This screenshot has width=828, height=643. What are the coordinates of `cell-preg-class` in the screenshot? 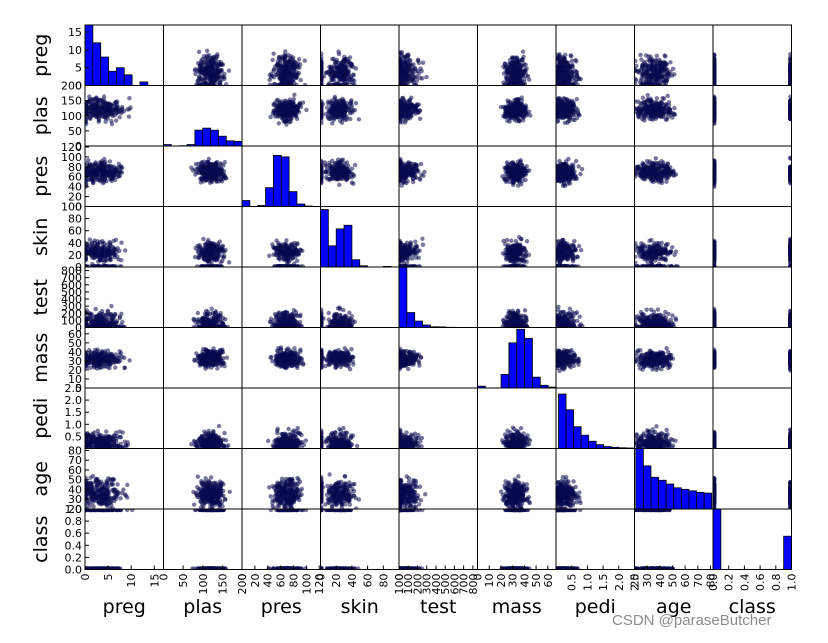 It's located at (752, 56).